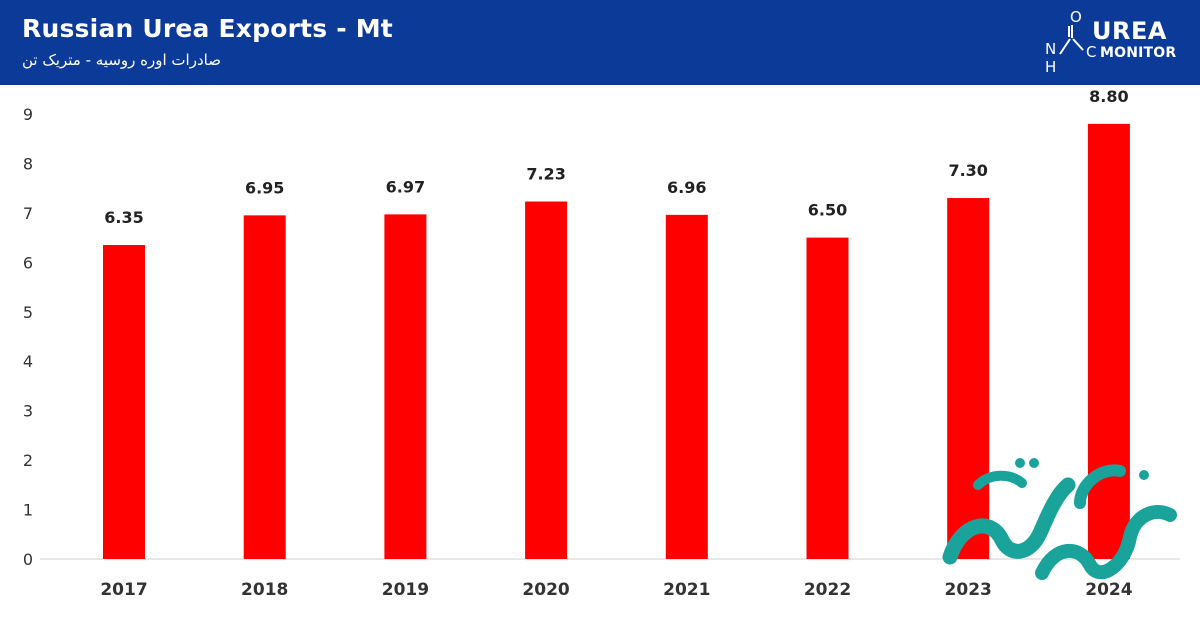 The width and height of the screenshot is (1200, 617). What do you see at coordinates (1076, 17) in the screenshot?
I see `logo-letter-o: O` at bounding box center [1076, 17].